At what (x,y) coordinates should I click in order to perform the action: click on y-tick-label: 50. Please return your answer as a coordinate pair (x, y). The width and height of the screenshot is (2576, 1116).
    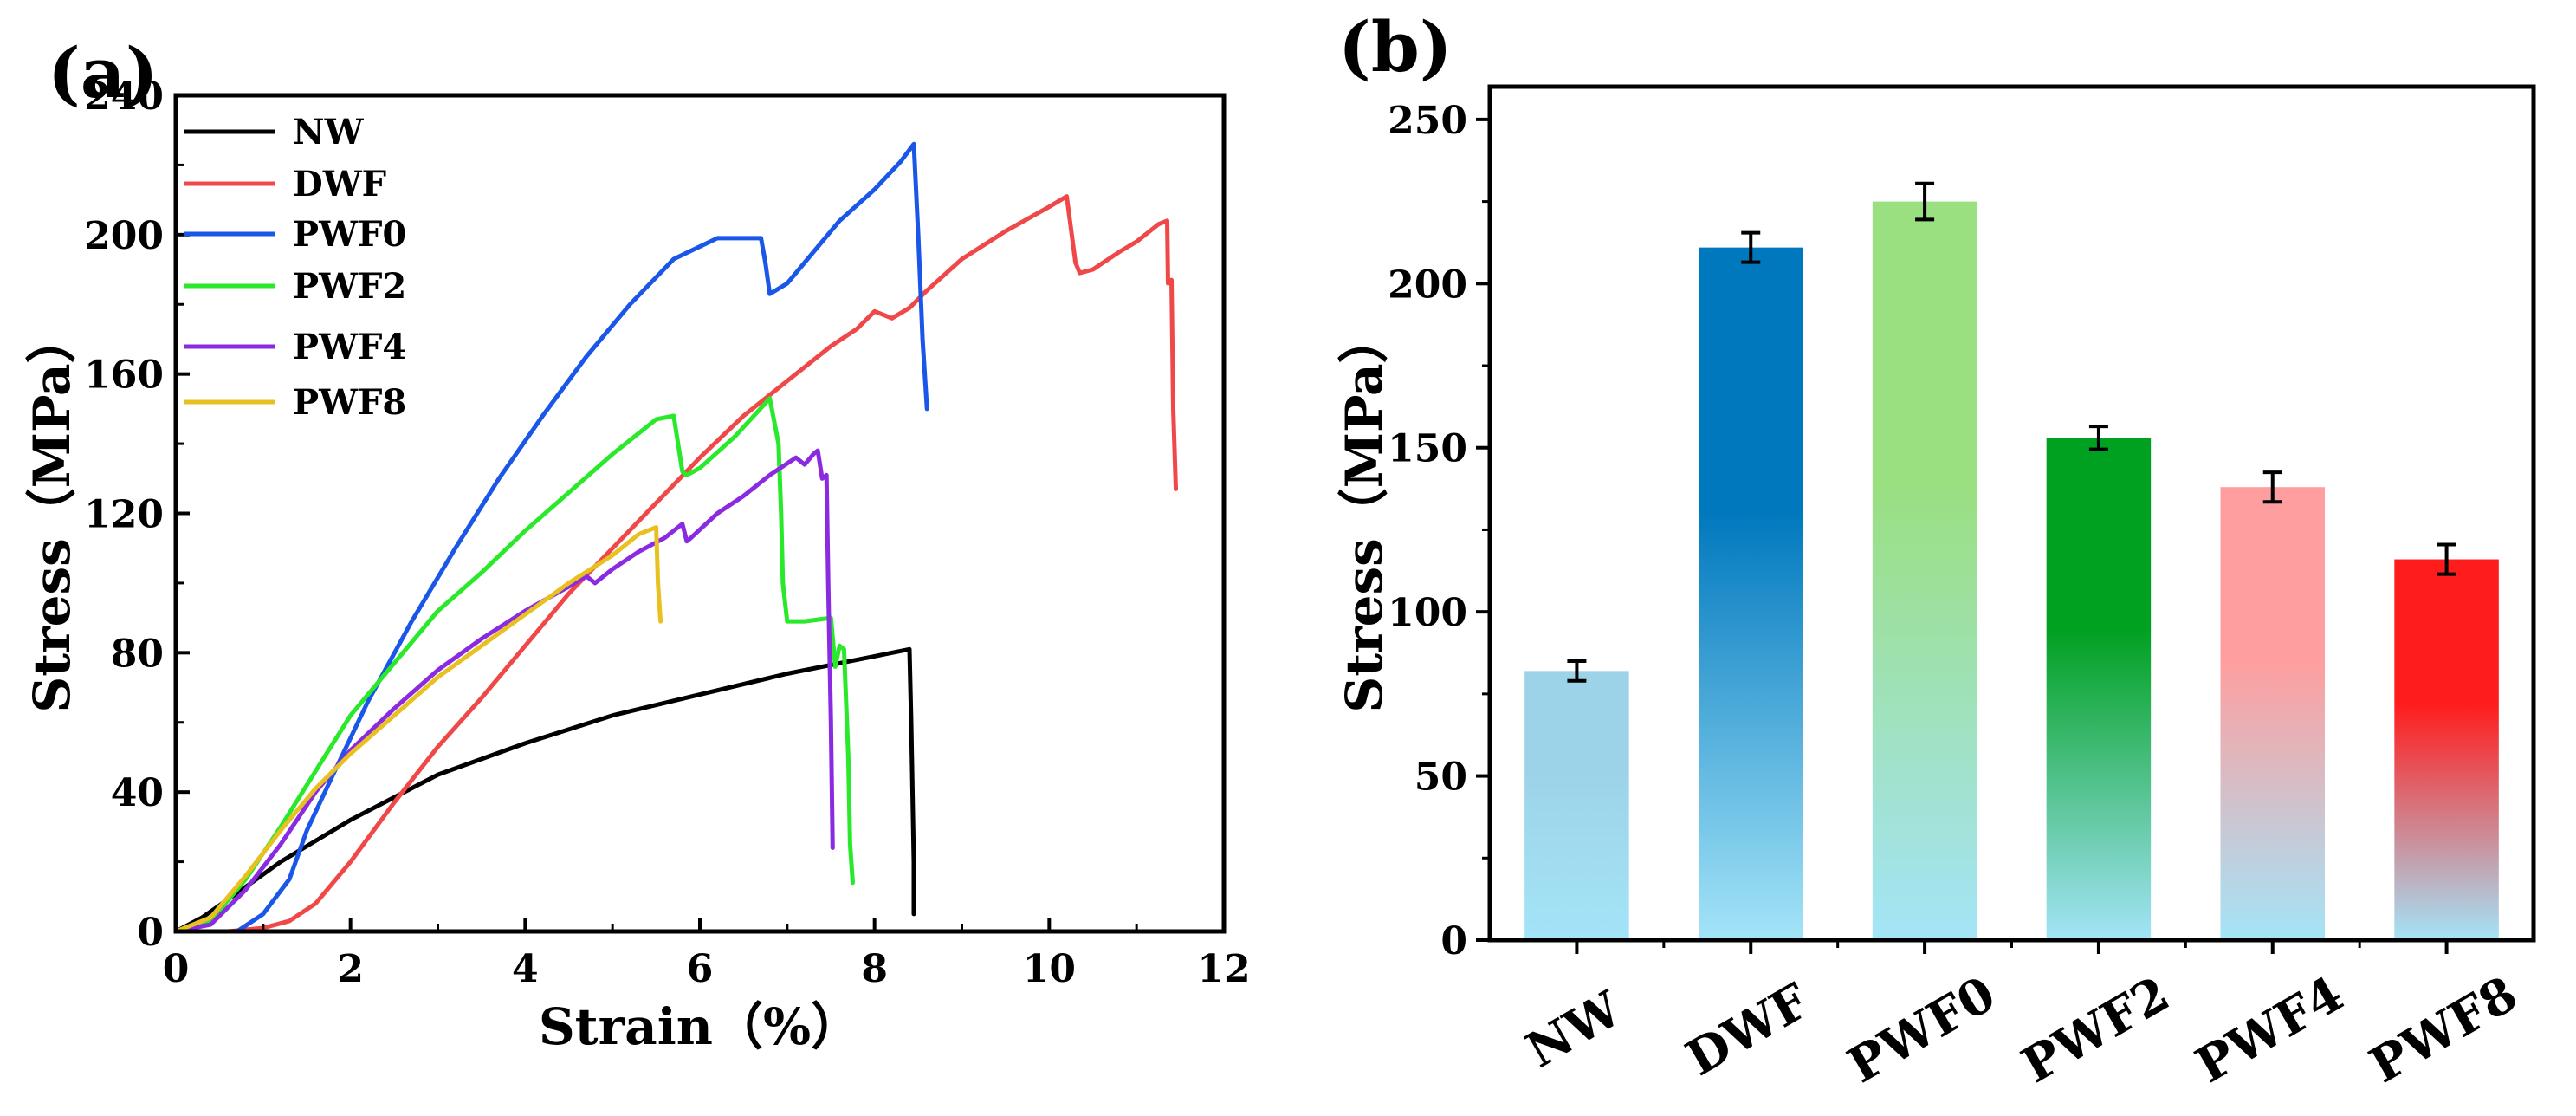
    Looking at the image, I should click on (1440, 778).